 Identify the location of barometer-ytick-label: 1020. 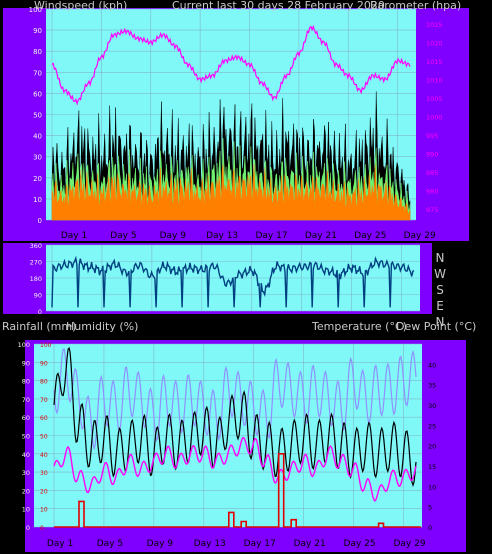
(434, 43).